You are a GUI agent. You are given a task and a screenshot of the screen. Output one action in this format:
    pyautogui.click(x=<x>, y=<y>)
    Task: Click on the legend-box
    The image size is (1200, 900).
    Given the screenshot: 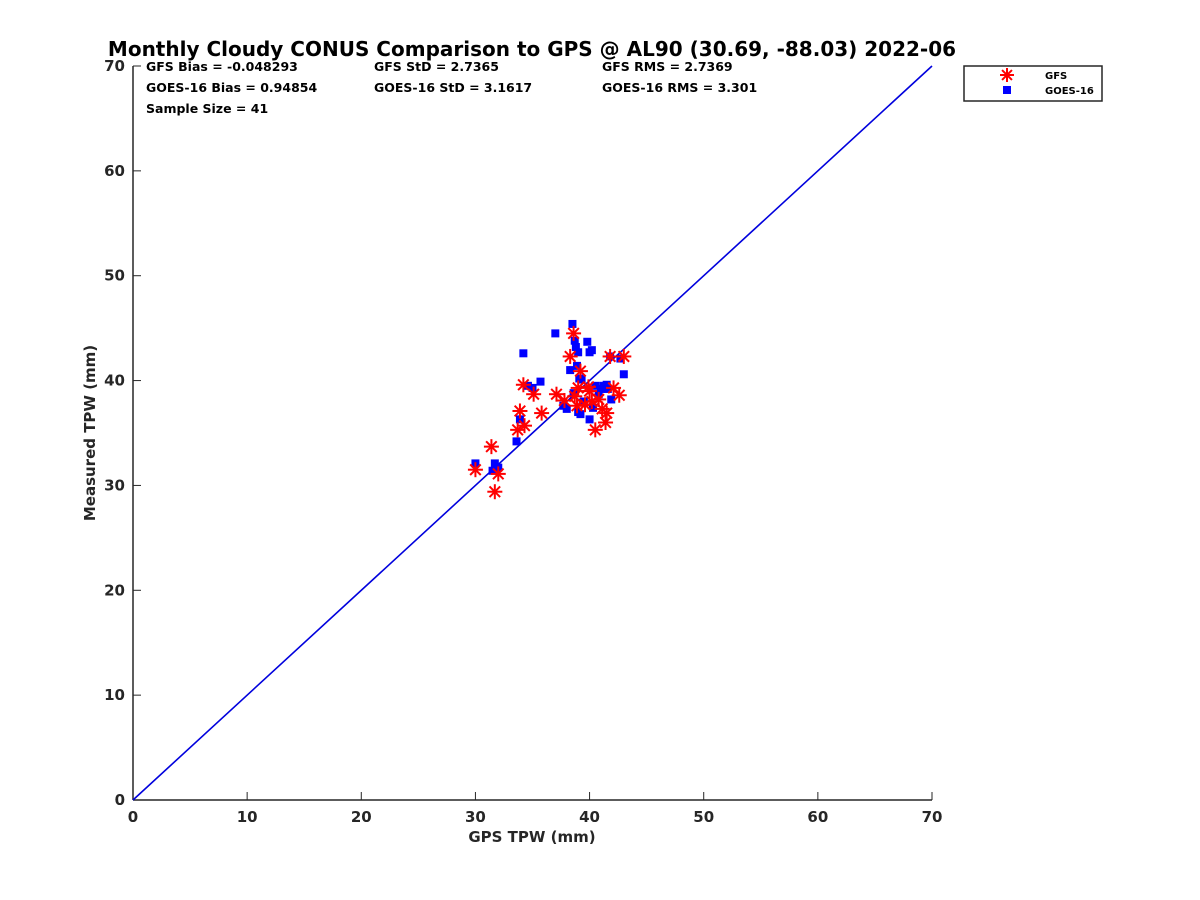 What is the action you would take?
    pyautogui.click(x=1033, y=83)
    